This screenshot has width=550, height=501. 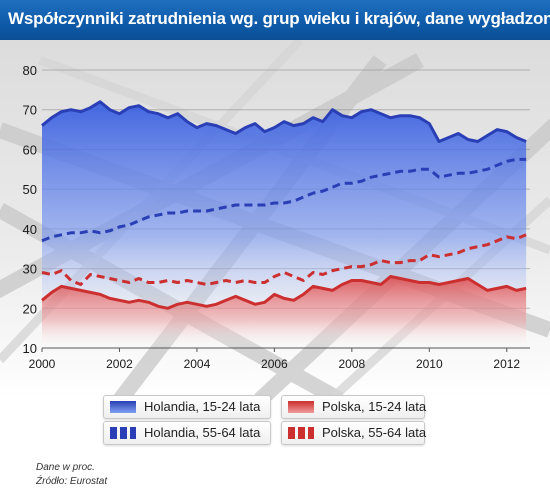 What do you see at coordinates (351, 364) in the screenshot?
I see `x-tick-label: 2008` at bounding box center [351, 364].